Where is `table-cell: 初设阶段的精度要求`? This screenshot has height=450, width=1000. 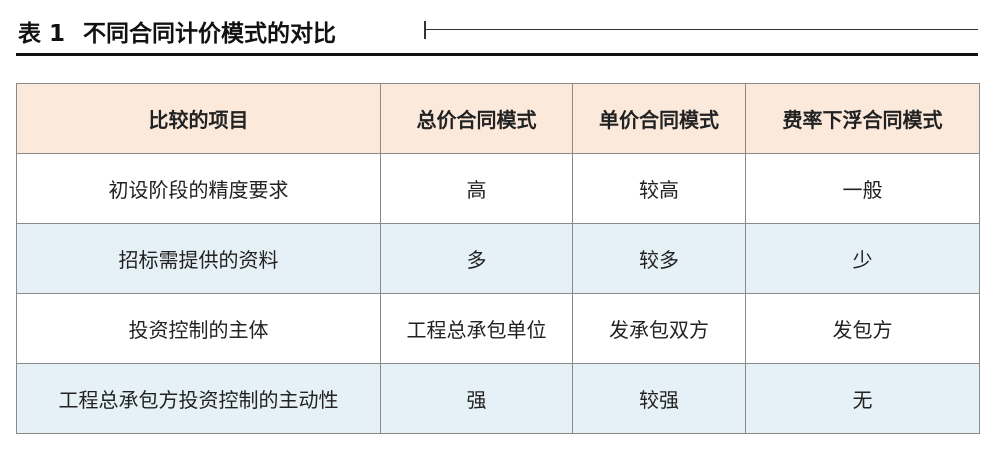
table-cell: 初设阶段的精度要求 is located at coordinates (198, 188).